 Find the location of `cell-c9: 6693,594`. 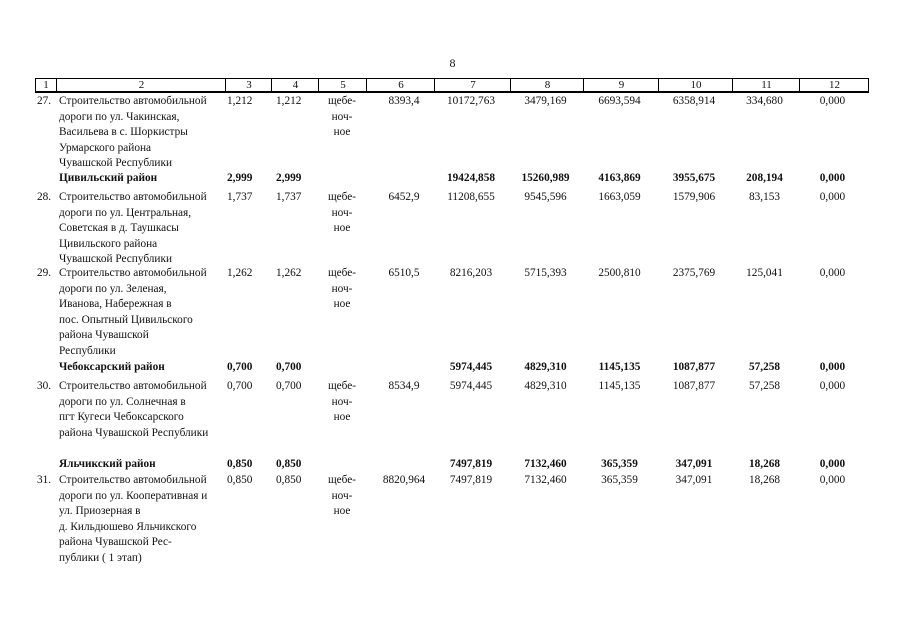

cell-c9: 6693,594 is located at coordinates (619, 101).